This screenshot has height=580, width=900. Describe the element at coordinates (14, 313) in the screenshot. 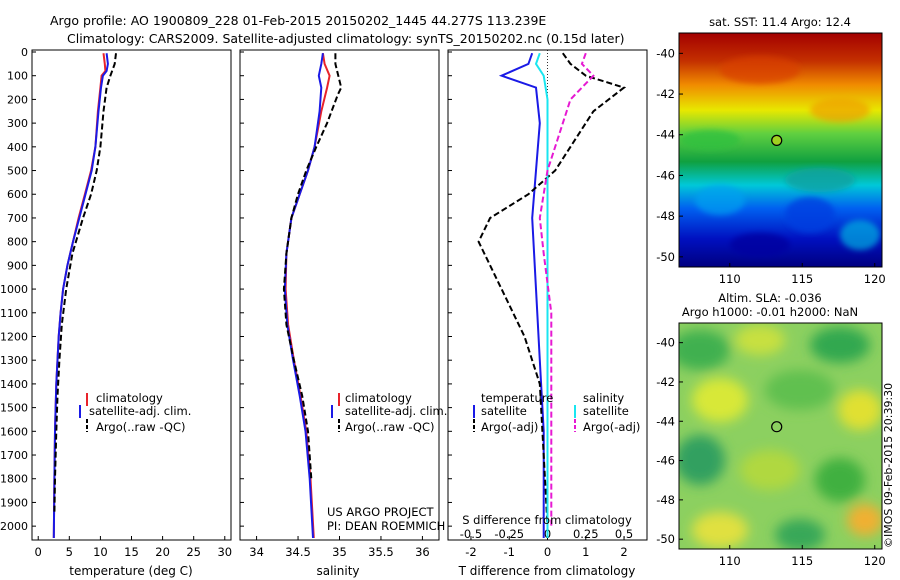

I see `depth-tick-label: 1100` at that location.